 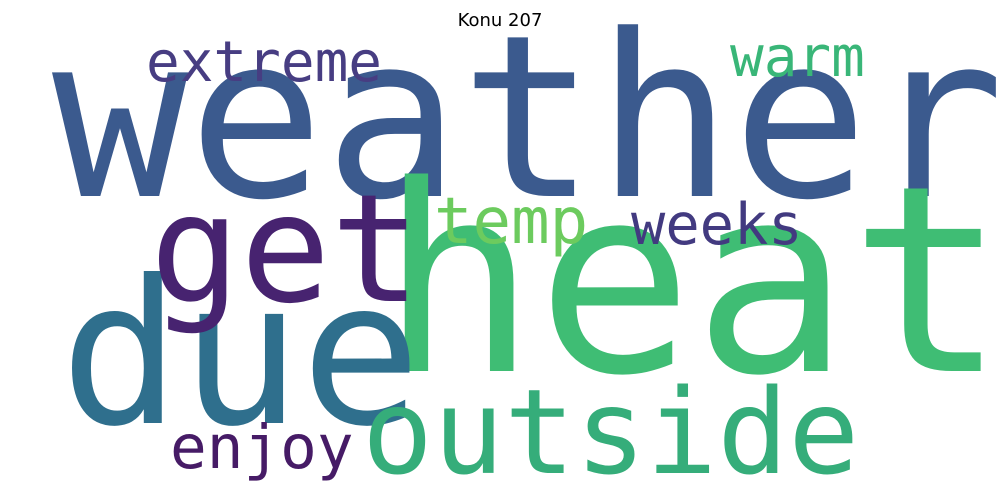 What do you see at coordinates (264, 62) in the screenshot?
I see `word-extreme: extreme` at bounding box center [264, 62].